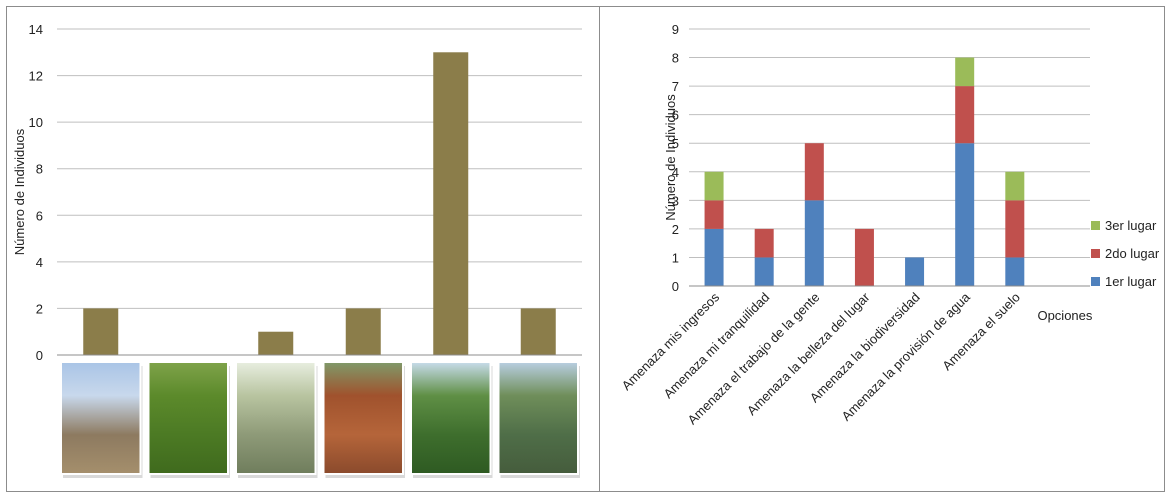 Image resolution: width=1169 pixels, height=494 pixels. What do you see at coordinates (1064, 315) in the screenshot?
I see `x-axis-title: Opciones` at bounding box center [1064, 315].